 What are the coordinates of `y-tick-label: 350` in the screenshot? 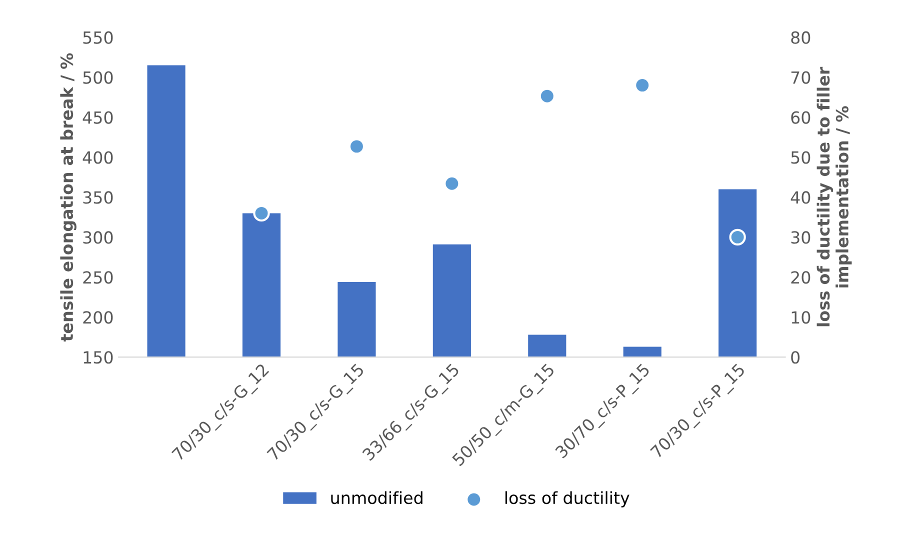 It's located at (98, 197).